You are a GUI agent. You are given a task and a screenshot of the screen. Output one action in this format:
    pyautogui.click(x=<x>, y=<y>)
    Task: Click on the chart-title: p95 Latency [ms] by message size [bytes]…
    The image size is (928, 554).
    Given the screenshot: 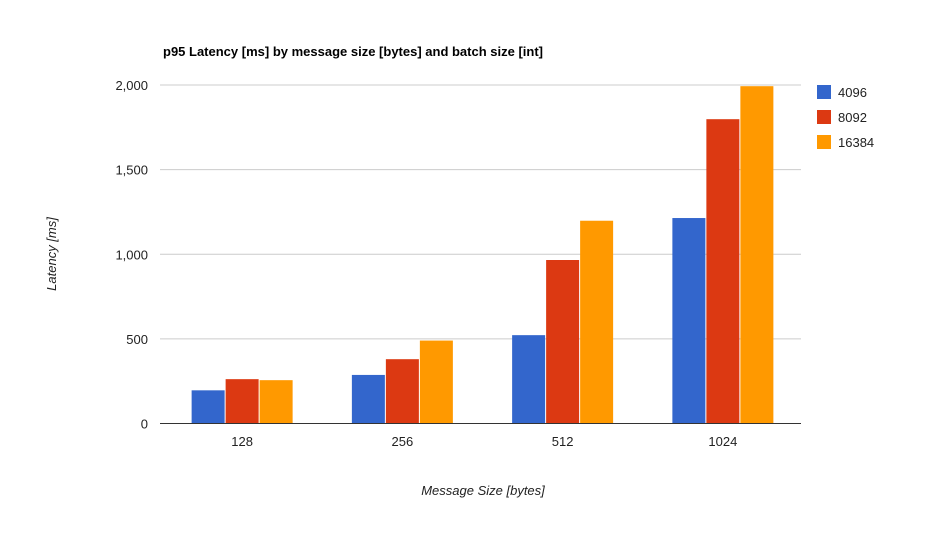 What is the action you would take?
    pyautogui.click(x=353, y=51)
    